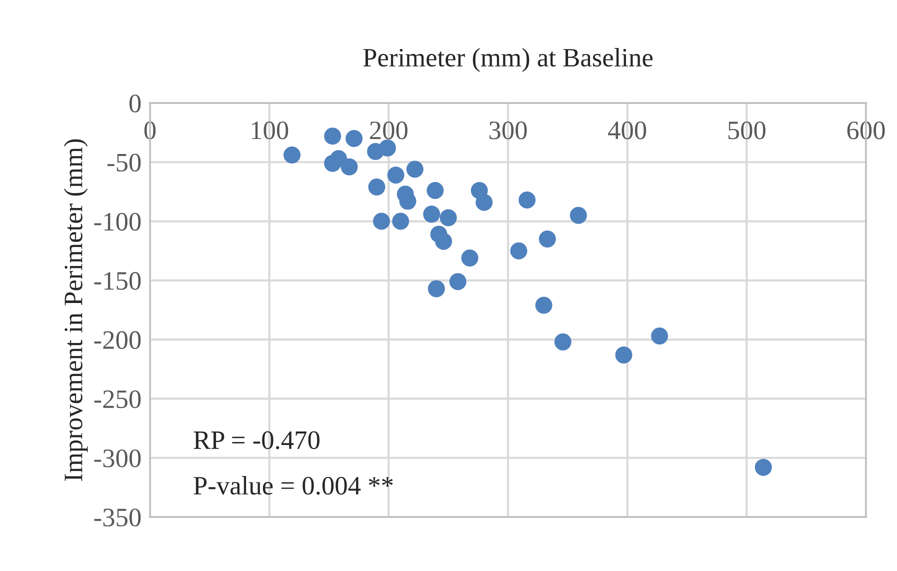  I want to click on y-tick-label: -300, so click(117, 458).